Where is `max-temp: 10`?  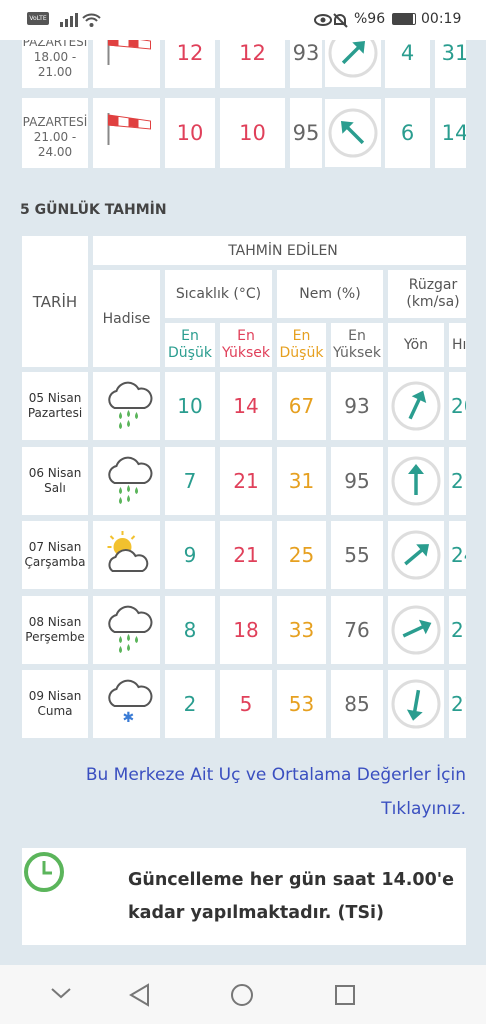 max-temp: 10 is located at coordinates (252, 133).